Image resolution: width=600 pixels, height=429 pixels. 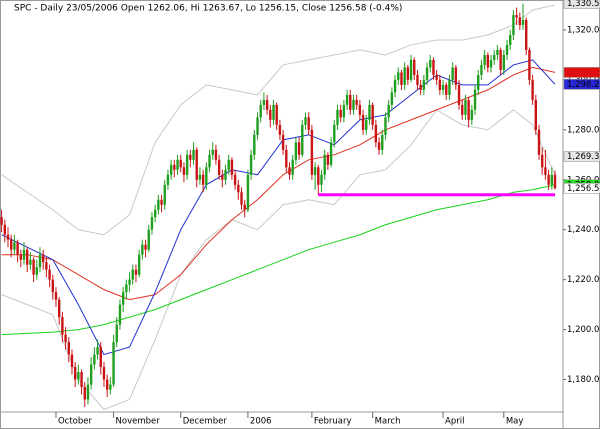 I want to click on price-marker-label: 1,269.35, so click(x=583, y=157).